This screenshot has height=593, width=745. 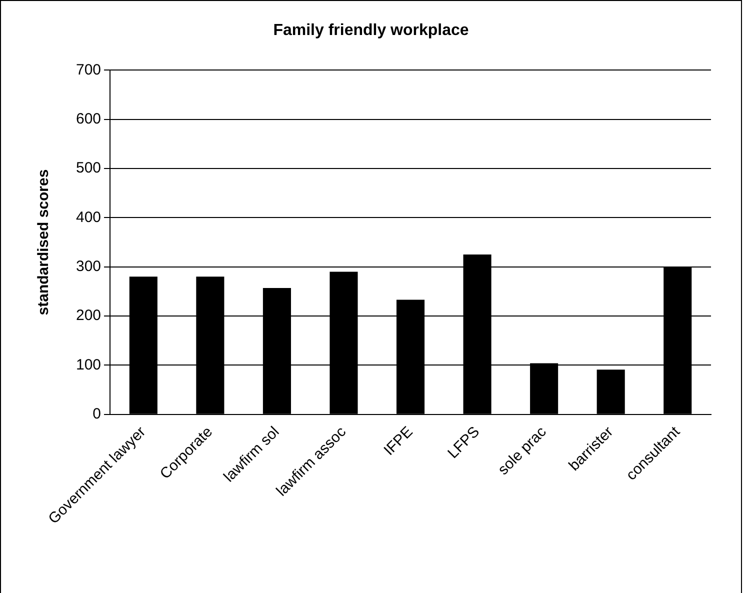 I want to click on y-tick-label: 500, so click(x=89, y=168).